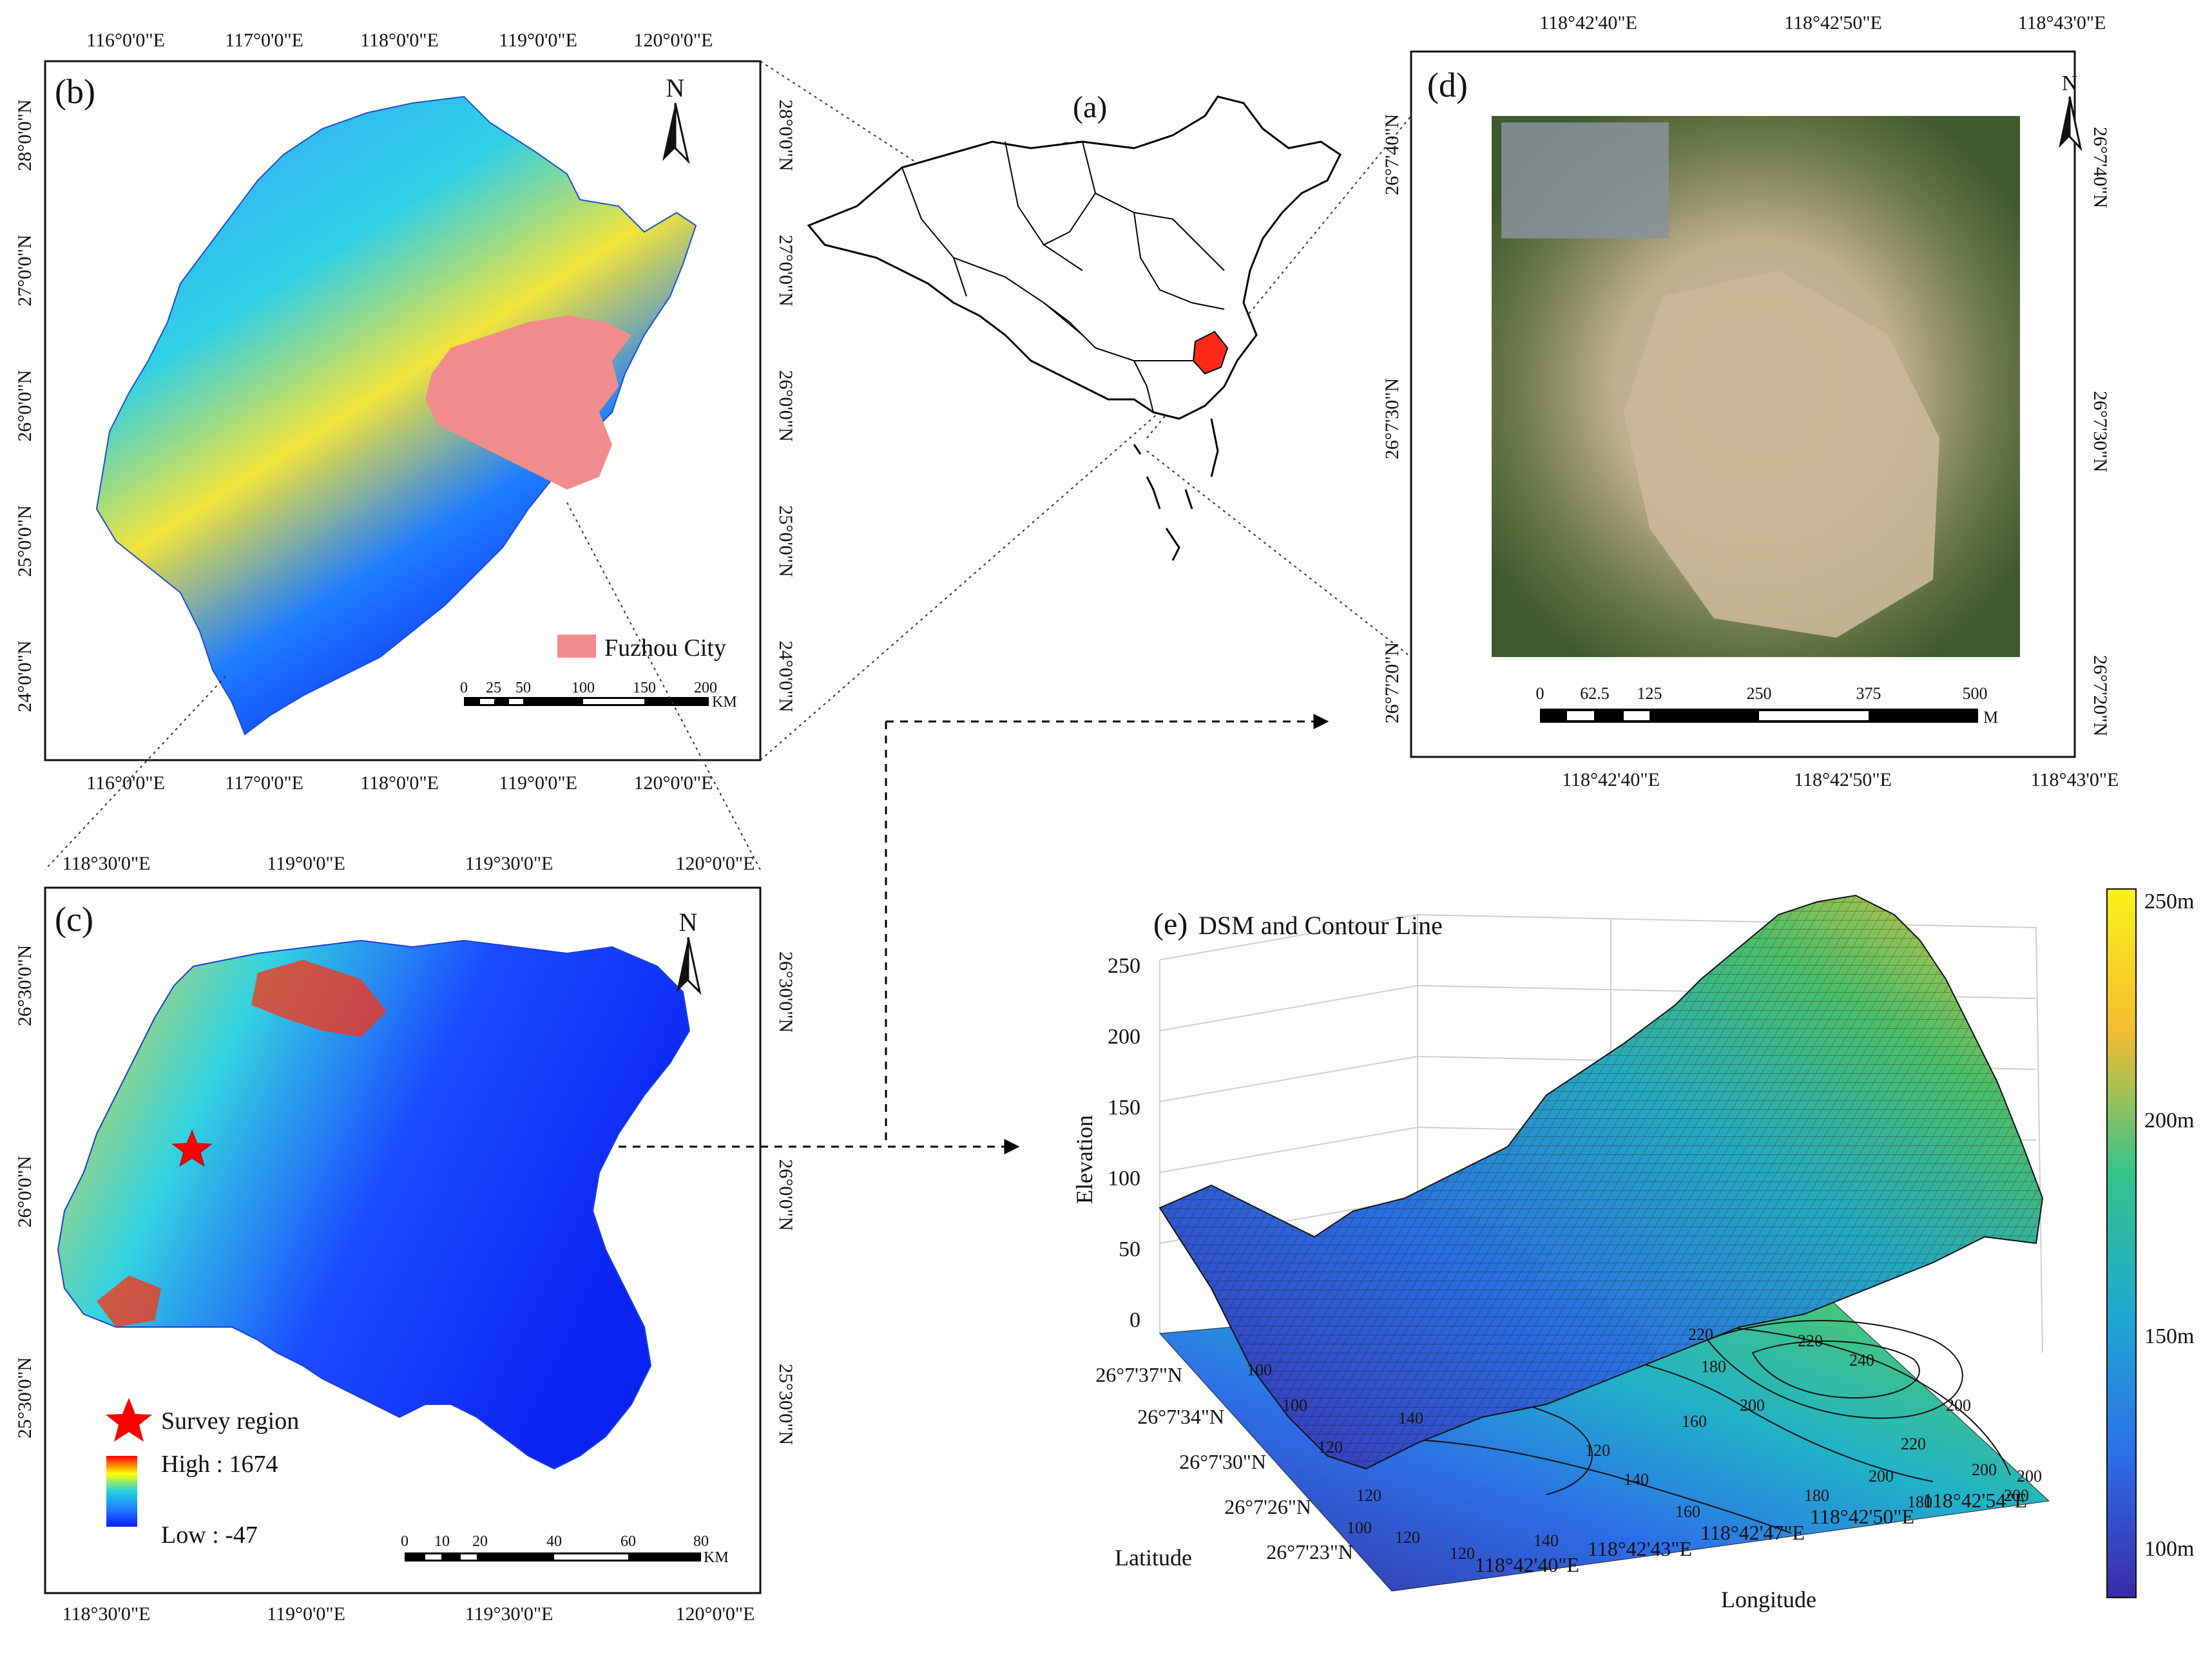  I want to click on scale-label: 125, so click(1649, 694).